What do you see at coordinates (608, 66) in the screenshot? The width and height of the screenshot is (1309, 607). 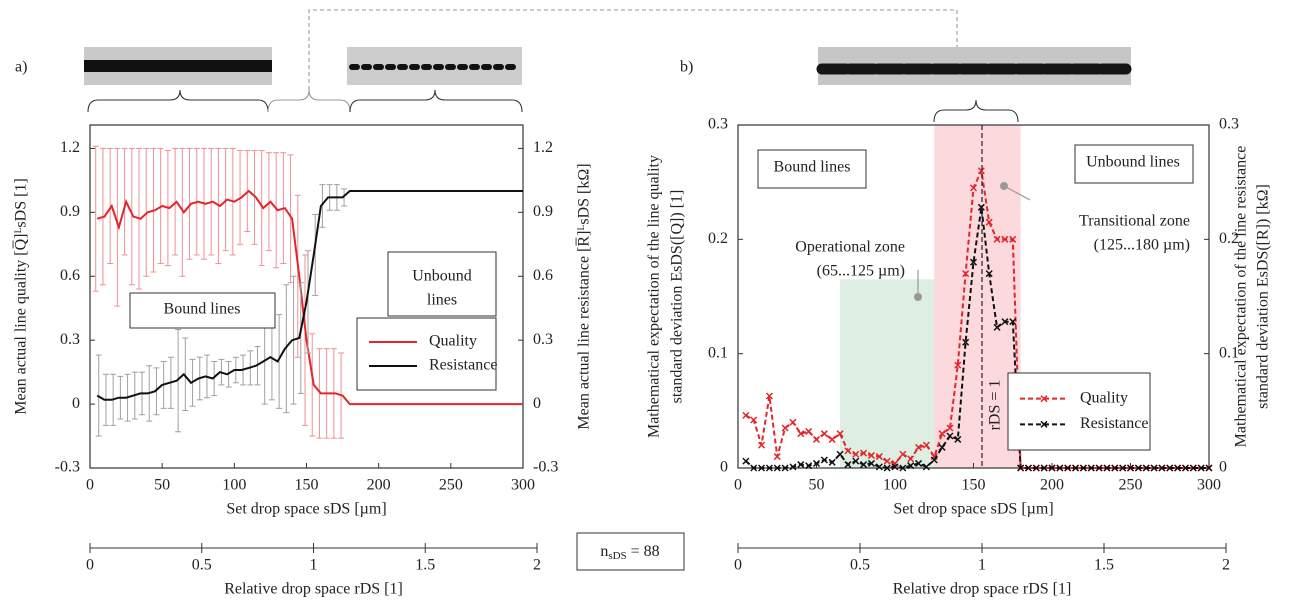 I see `photos` at bounding box center [608, 66].